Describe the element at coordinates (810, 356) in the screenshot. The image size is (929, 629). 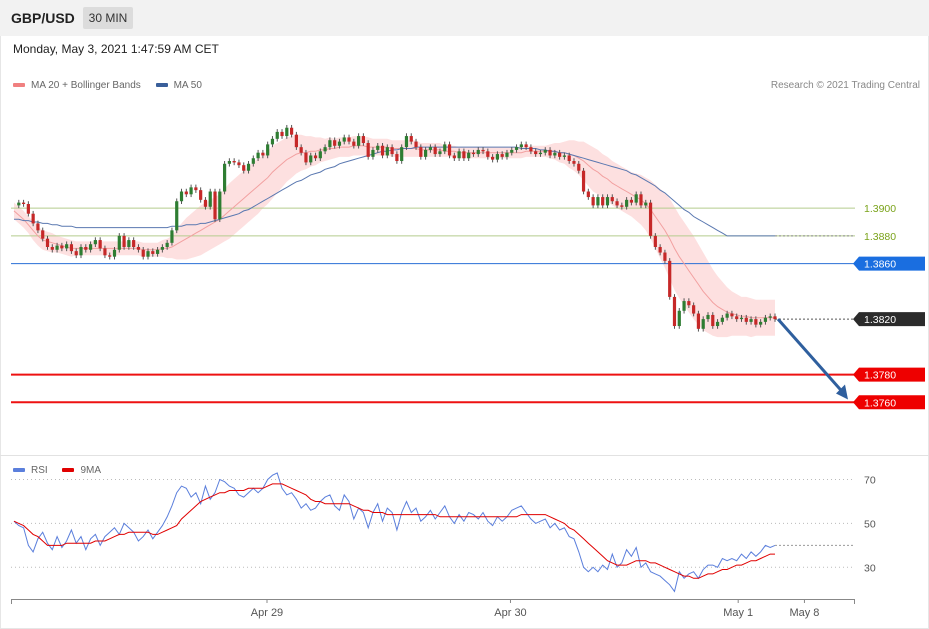
I see `forecast-arrow-shaft` at that location.